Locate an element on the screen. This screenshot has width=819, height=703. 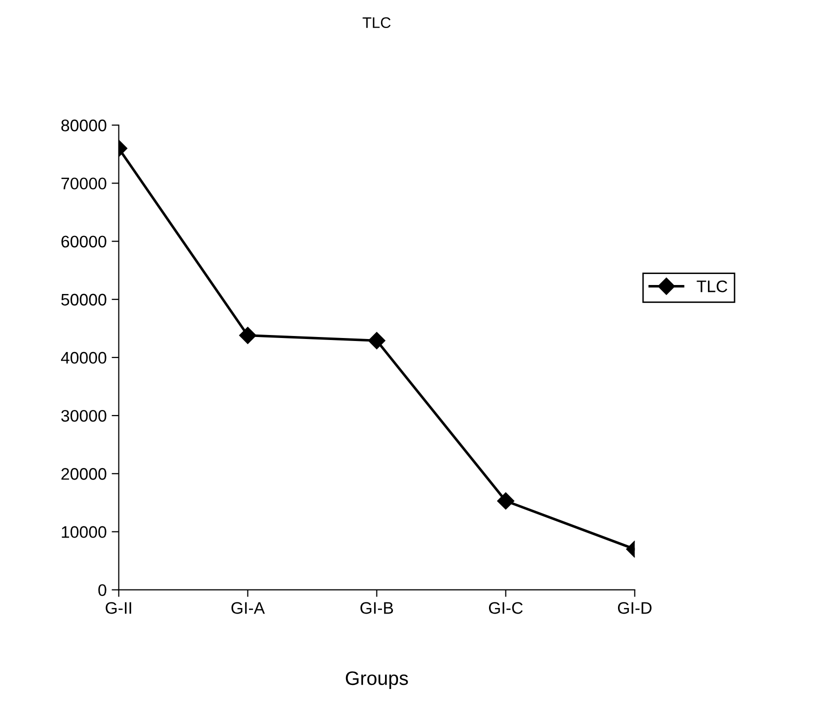
legend-label: TLC is located at coordinates (712, 286).